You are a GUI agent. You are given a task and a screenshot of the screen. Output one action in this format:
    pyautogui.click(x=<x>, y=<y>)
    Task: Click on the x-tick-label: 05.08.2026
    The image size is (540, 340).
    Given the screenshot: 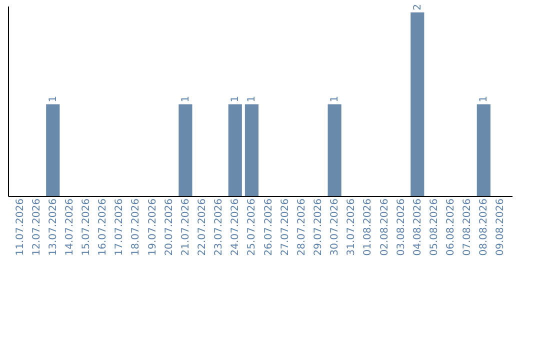 What is the action you would take?
    pyautogui.click(x=434, y=227)
    